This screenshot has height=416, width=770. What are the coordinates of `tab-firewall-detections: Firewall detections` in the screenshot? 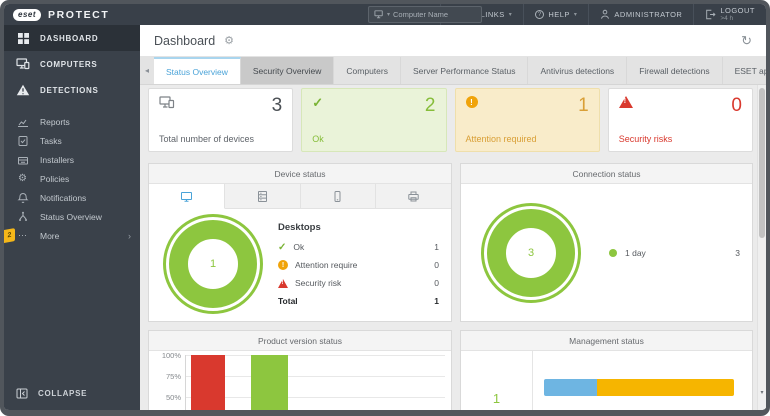 It's located at (675, 70).